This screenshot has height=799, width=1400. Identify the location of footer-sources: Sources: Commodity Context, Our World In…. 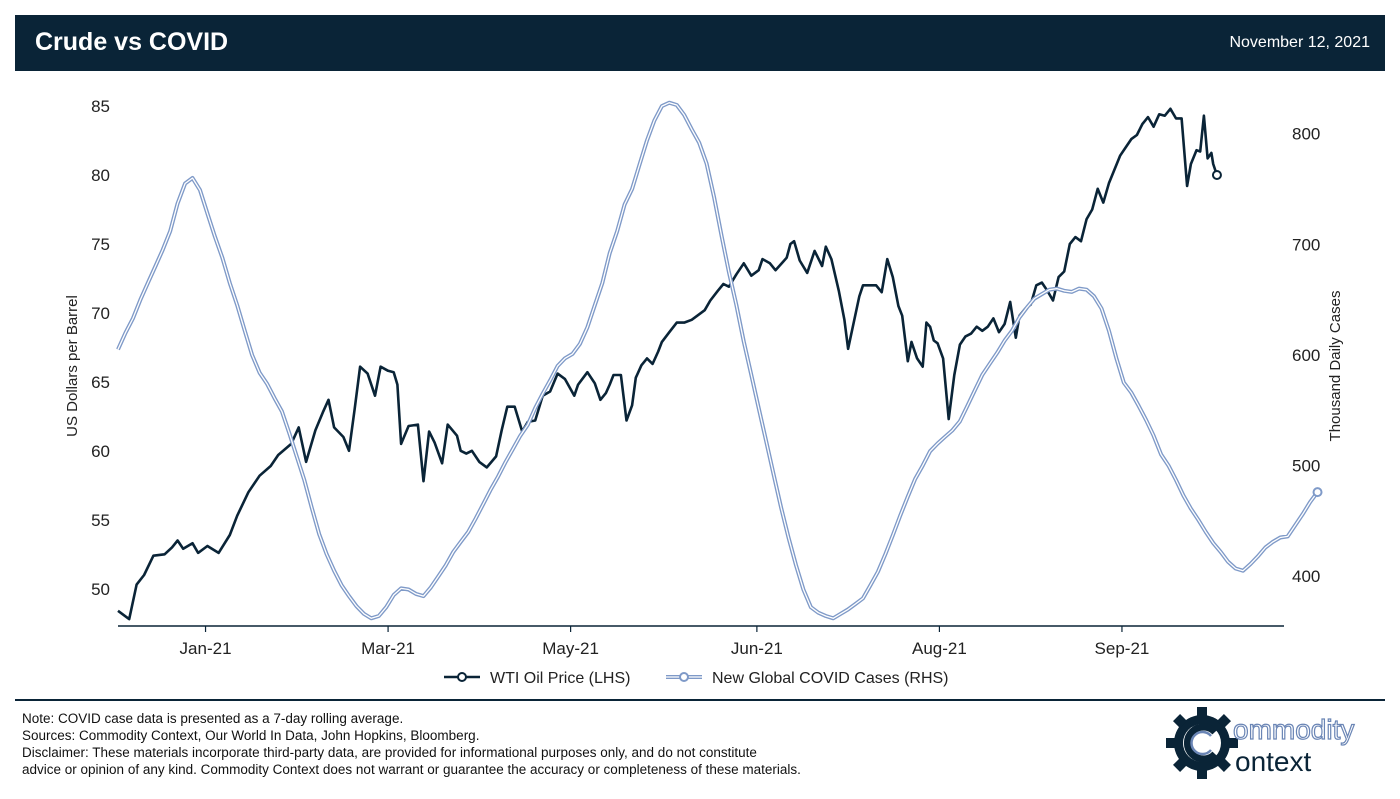
(251, 735).